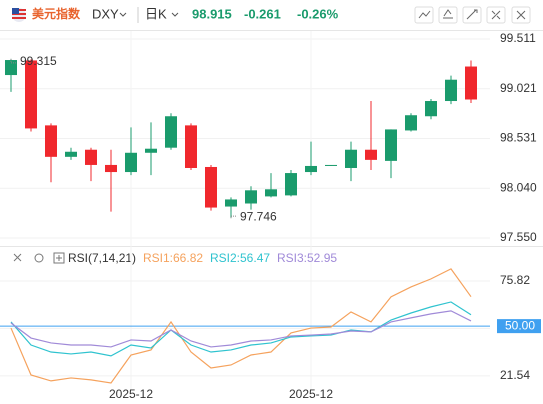  What do you see at coordinates (518, 88) in the screenshot?
I see `y-tick-label: 99.021` at bounding box center [518, 88].